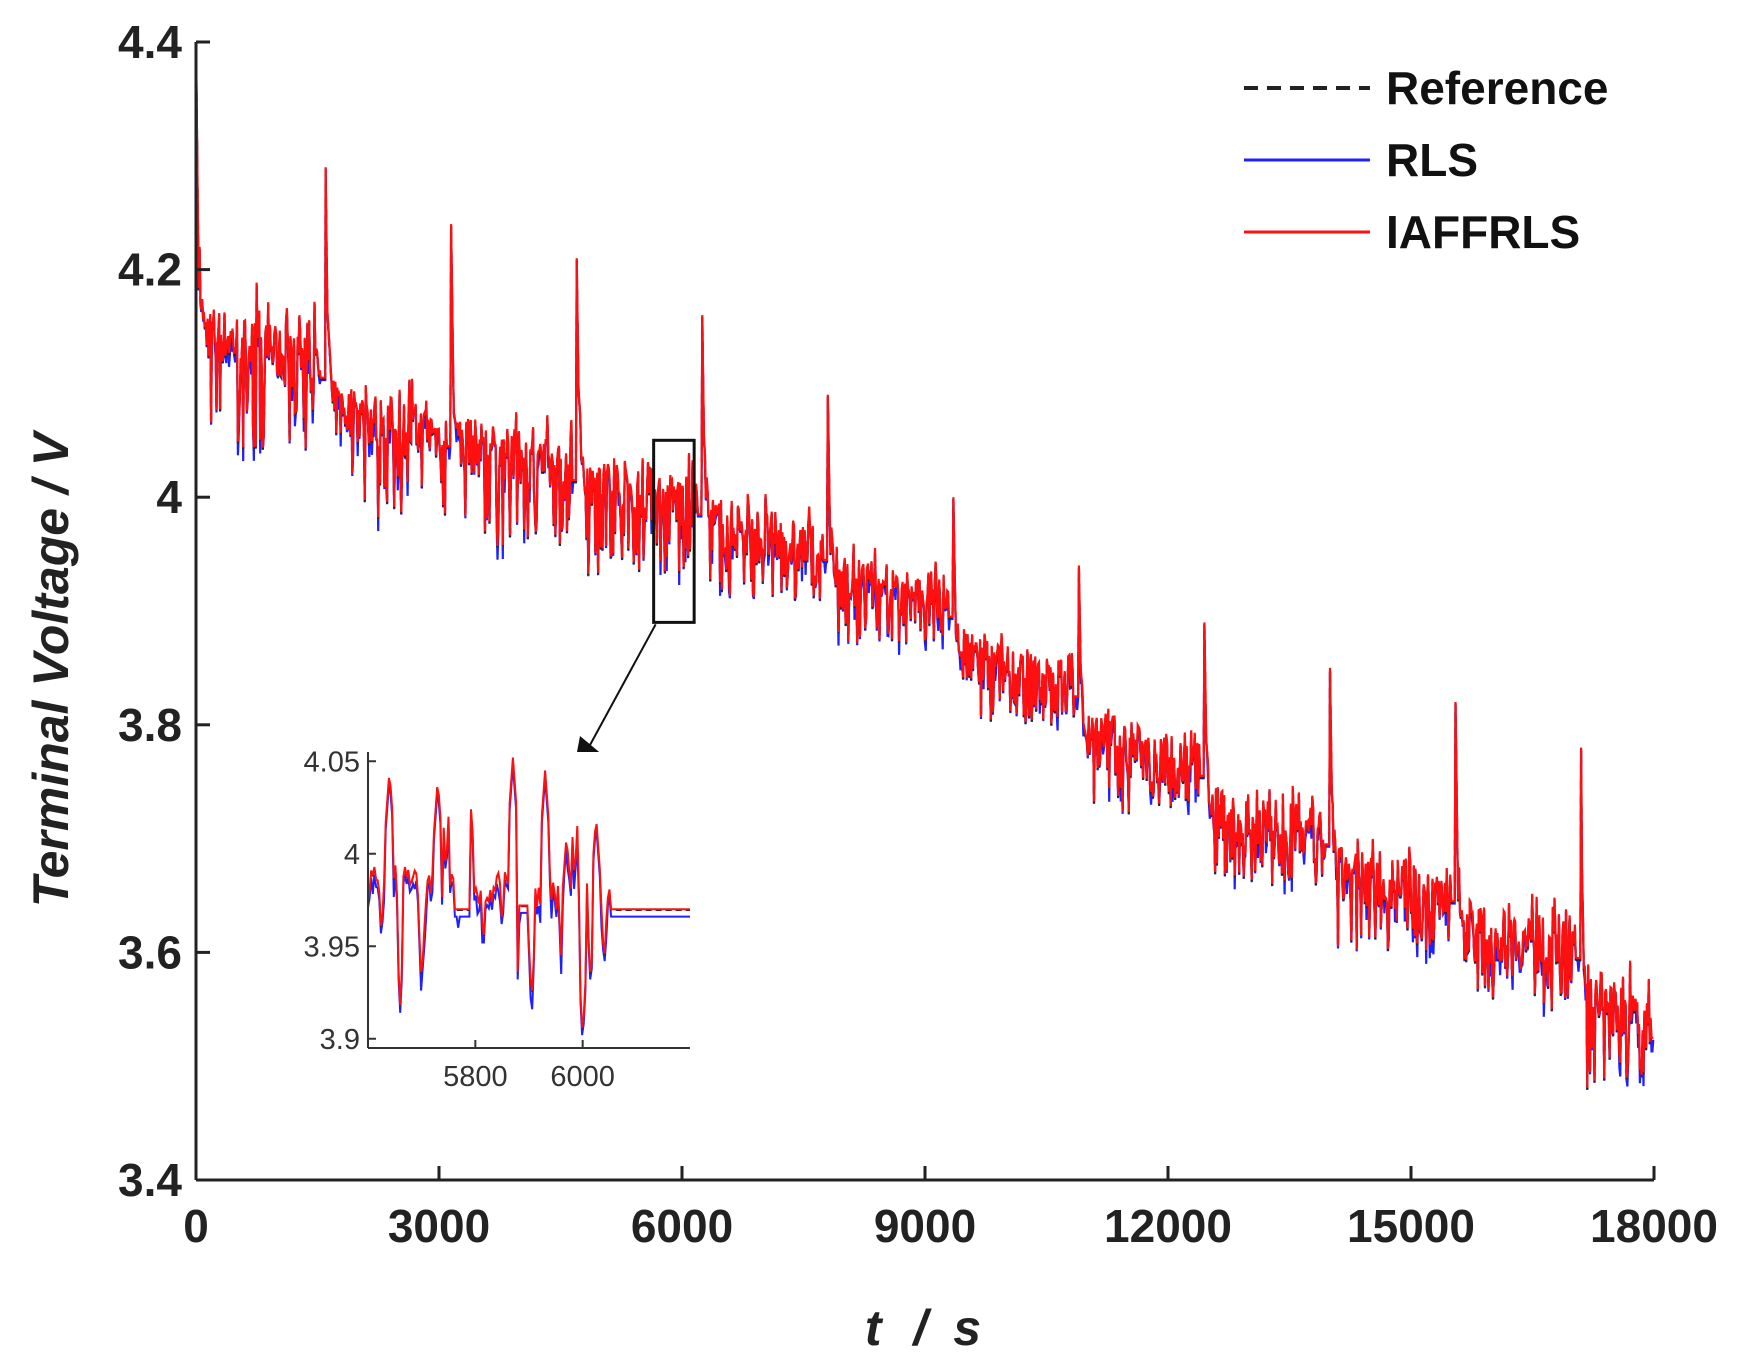 The image size is (1742, 1364). I want to click on legend-label-reference: Reference, so click(1497, 88).